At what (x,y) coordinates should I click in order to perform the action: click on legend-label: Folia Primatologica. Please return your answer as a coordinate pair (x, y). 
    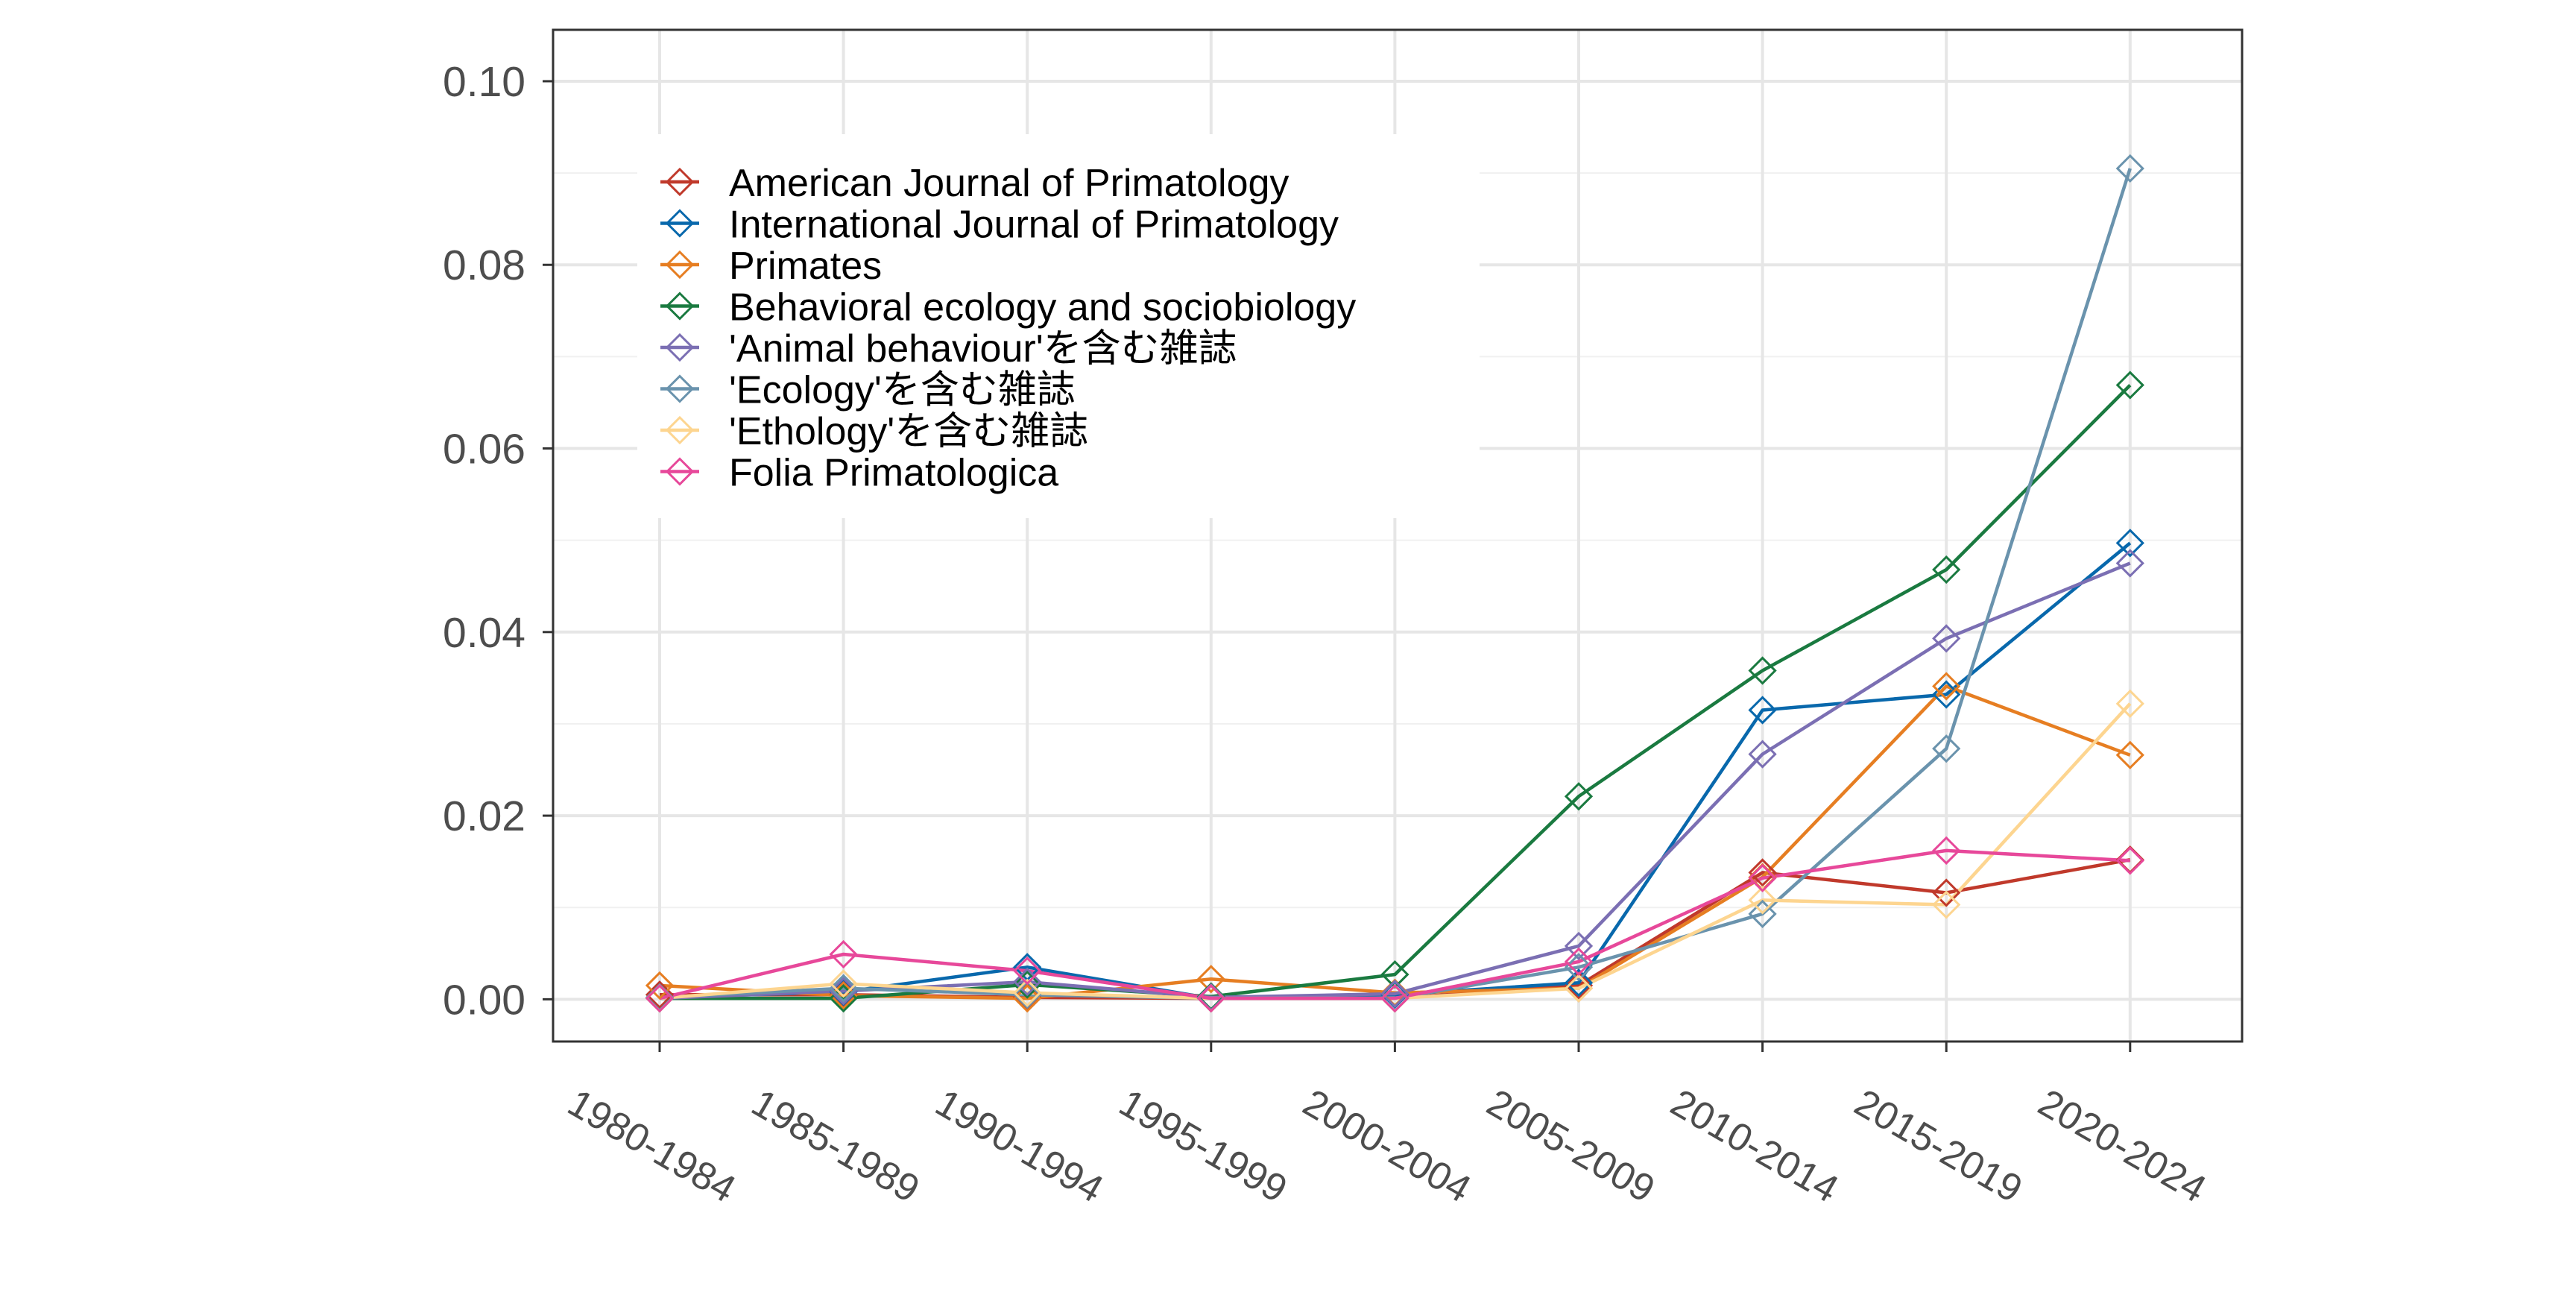
    Looking at the image, I should click on (894, 473).